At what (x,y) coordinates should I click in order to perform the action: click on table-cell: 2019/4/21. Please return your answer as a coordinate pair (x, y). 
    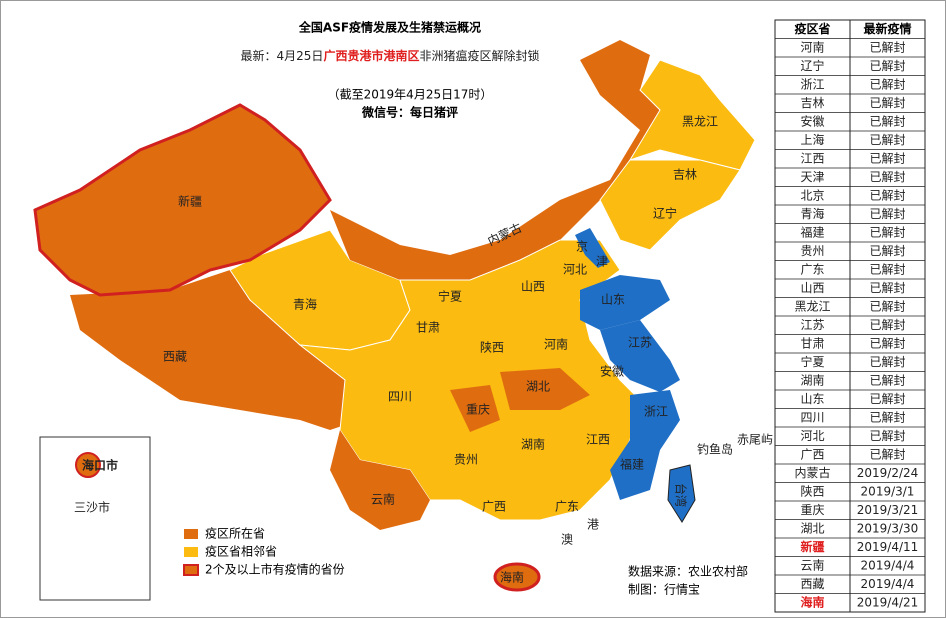
    Looking at the image, I should click on (888, 602).